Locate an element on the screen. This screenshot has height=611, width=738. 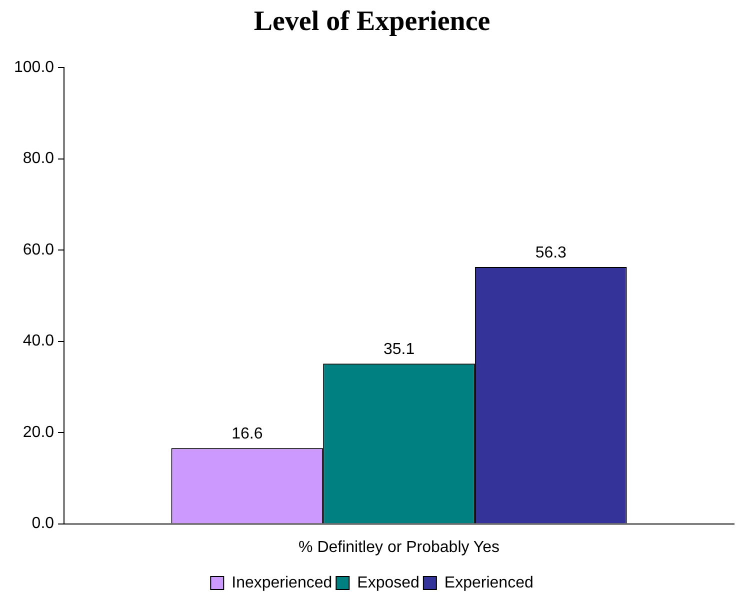
y-tick-label: 60.0 is located at coordinates (38, 249).